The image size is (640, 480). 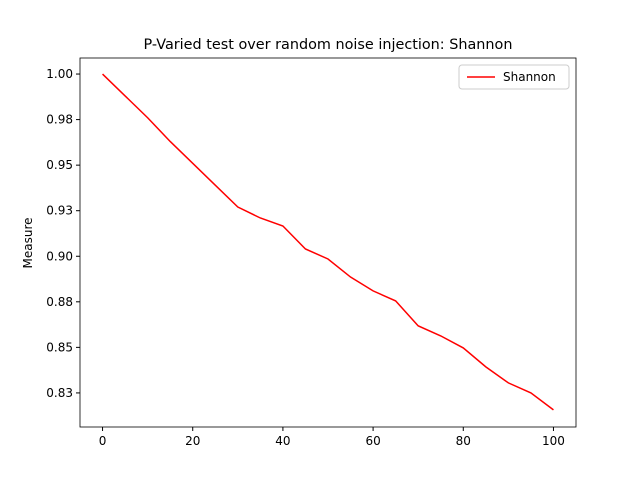 What do you see at coordinates (282, 441) in the screenshot?
I see `x-tick-label: 40` at bounding box center [282, 441].